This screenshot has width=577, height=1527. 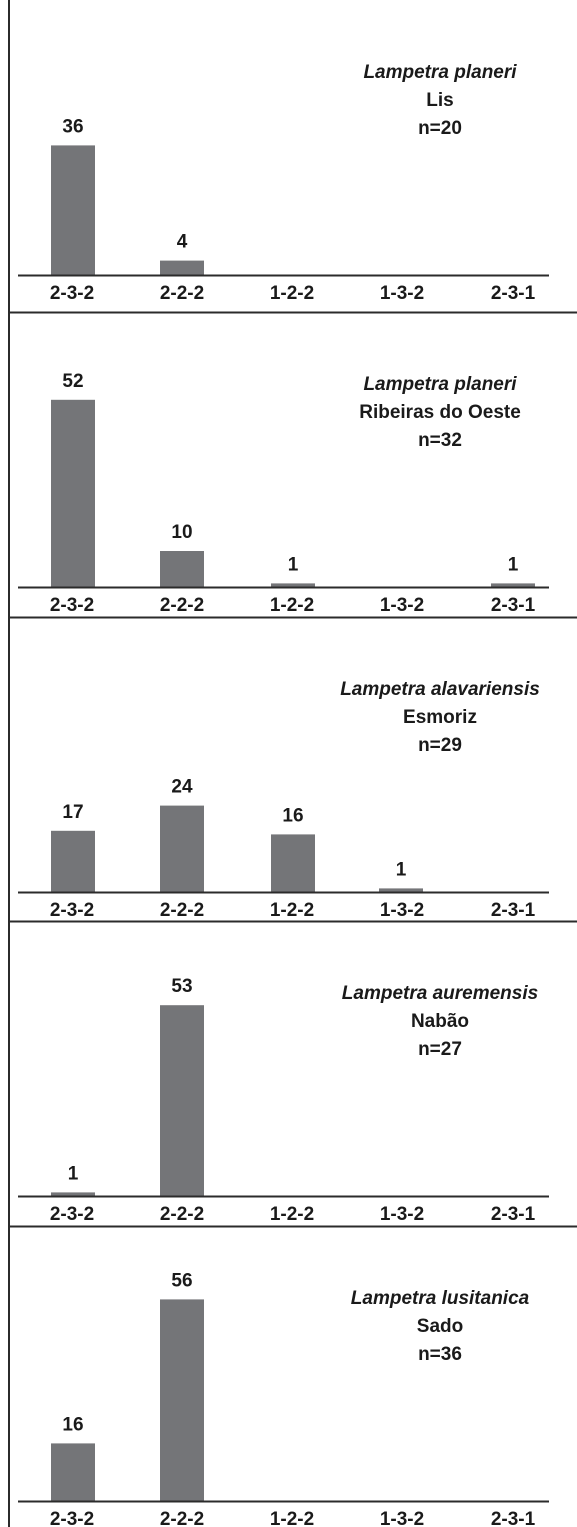 I want to click on sample-size-label: n=20, so click(x=440, y=128).